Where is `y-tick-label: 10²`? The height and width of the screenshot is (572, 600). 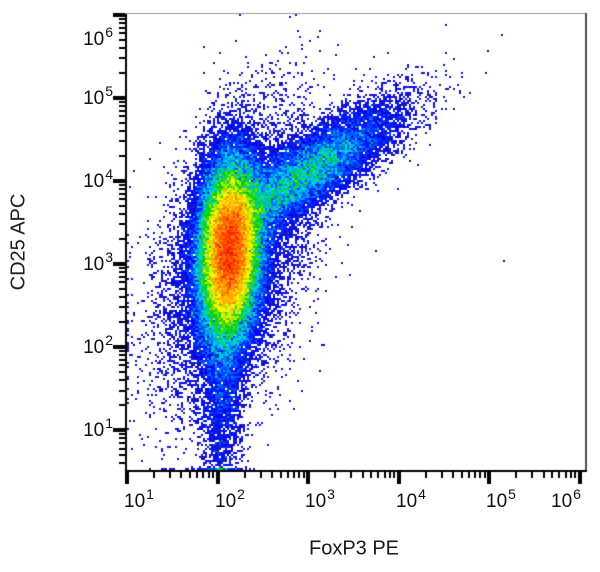
y-tick-label: 10² is located at coordinates (98, 345).